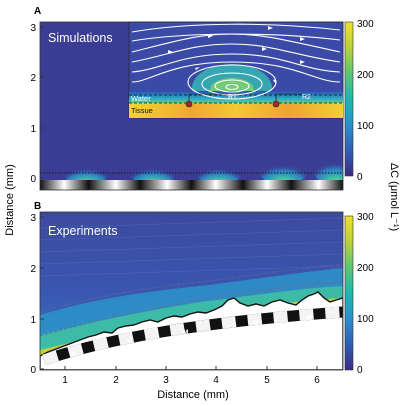  I want to click on mouth-markers: M M M M M, so click(191, 336).